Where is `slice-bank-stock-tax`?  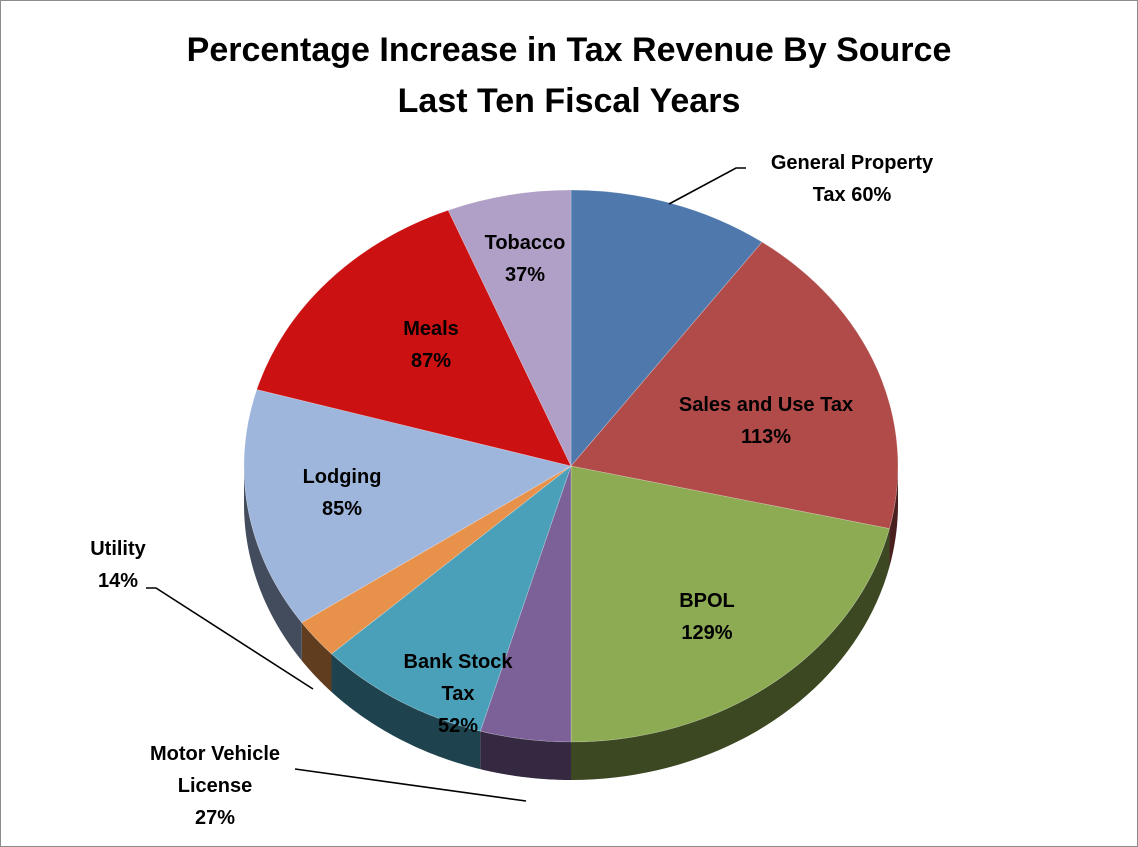 slice-bank-stock-tax is located at coordinates (451, 598).